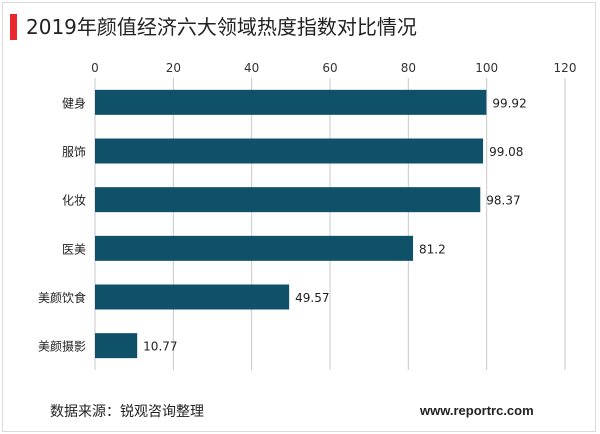  What do you see at coordinates (506, 152) in the screenshot?
I see `value-label-1: 99.08` at bounding box center [506, 152].